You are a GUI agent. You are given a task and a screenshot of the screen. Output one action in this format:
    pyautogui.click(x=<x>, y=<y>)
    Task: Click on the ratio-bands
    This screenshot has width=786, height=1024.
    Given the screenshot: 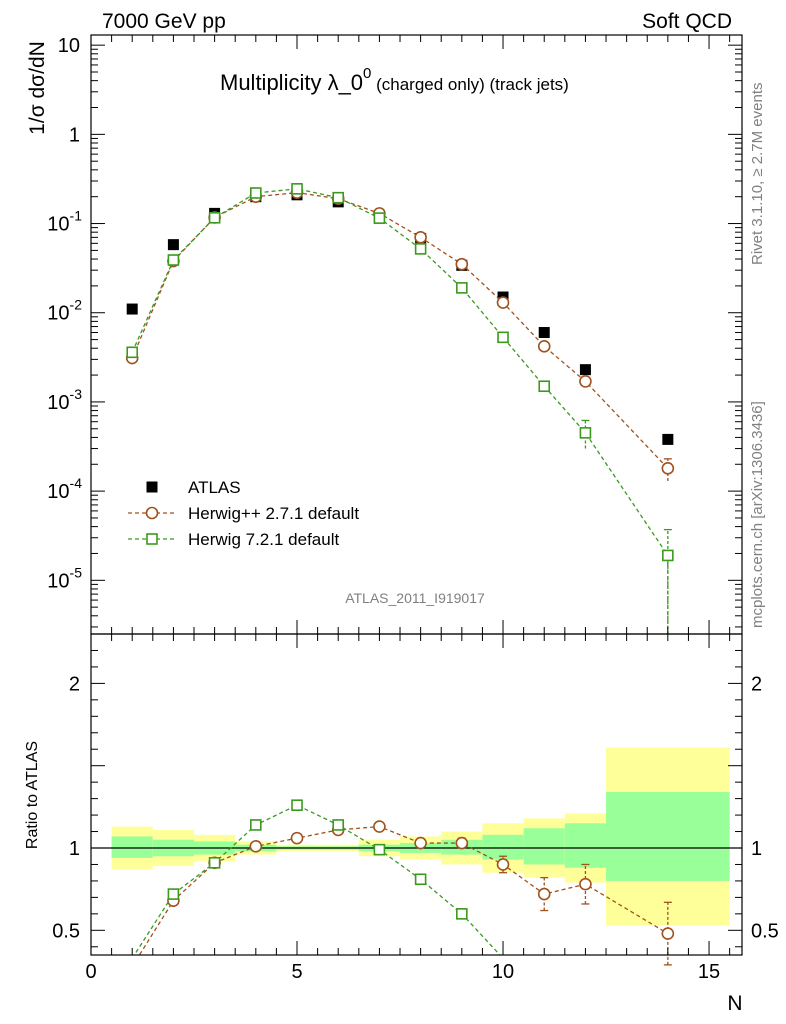 What is the action you would take?
    pyautogui.click(x=420, y=836)
    